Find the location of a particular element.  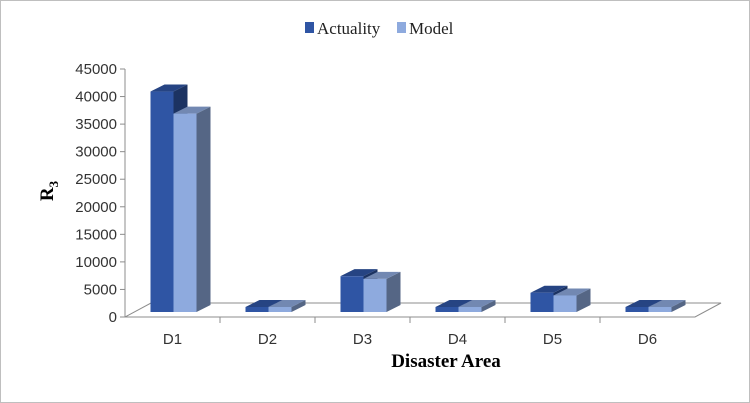

x-tick-label: D1 is located at coordinates (172, 339).